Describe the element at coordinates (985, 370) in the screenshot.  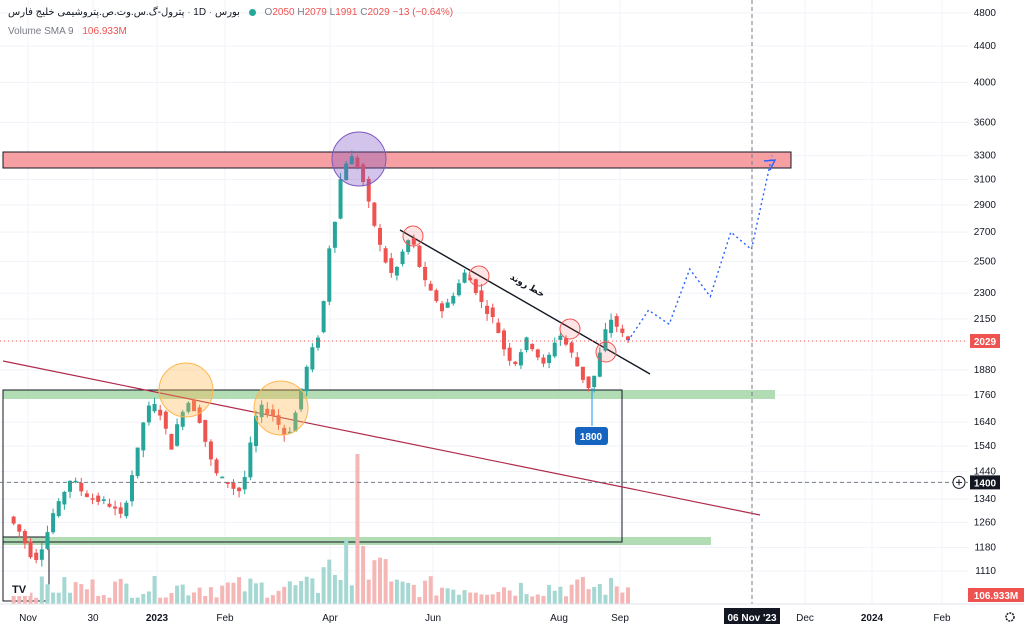
I see `y-tick-label: 1880` at that location.